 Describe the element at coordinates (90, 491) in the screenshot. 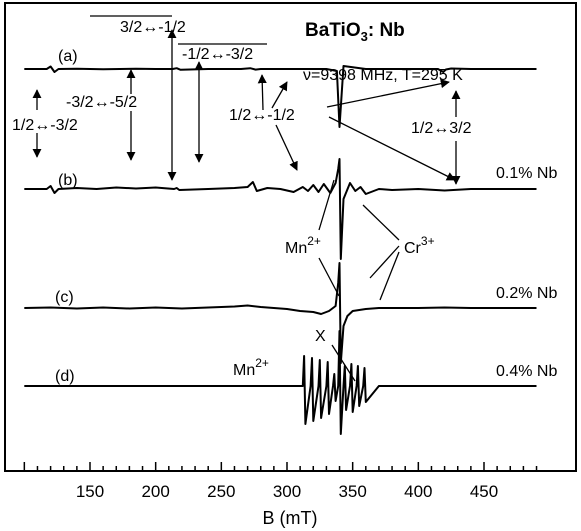

I see `x-tick-label: 150` at that location.